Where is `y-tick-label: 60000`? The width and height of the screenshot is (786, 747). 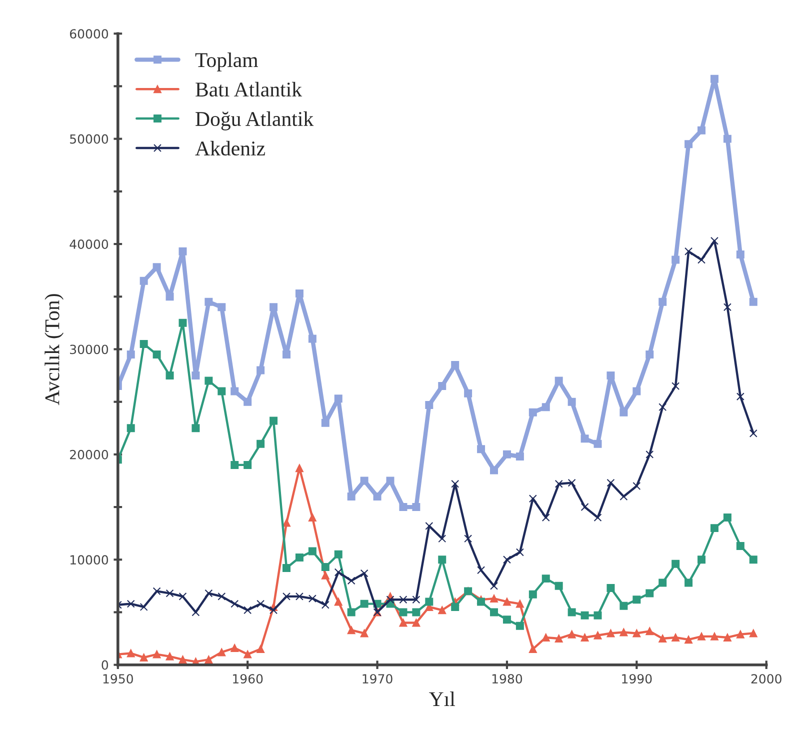
y-tick-label: 60000 is located at coordinates (89, 34).